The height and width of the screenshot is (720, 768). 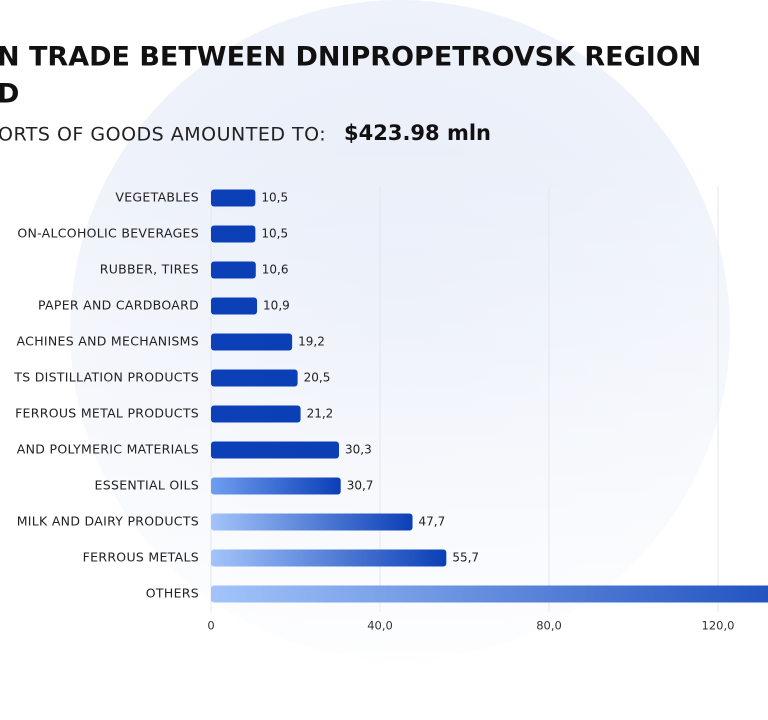 I want to click on category-label: TS DISTILLATION PRODUCTS, so click(x=106, y=377).